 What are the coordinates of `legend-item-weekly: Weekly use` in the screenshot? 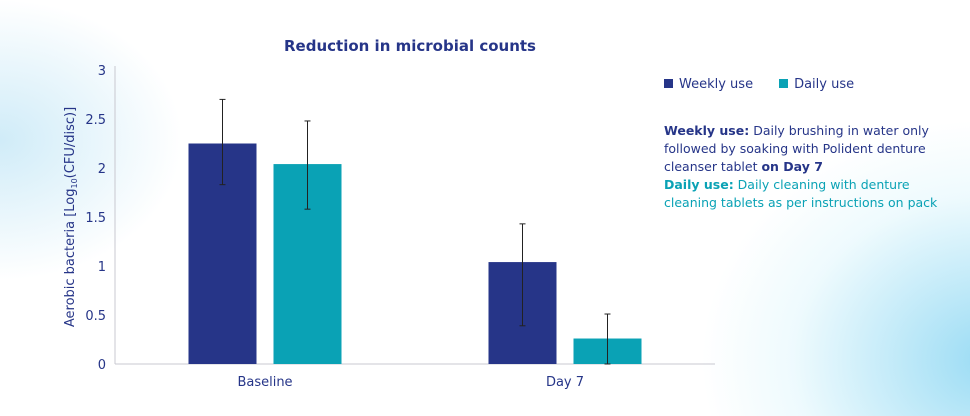 It's located at (708, 84).